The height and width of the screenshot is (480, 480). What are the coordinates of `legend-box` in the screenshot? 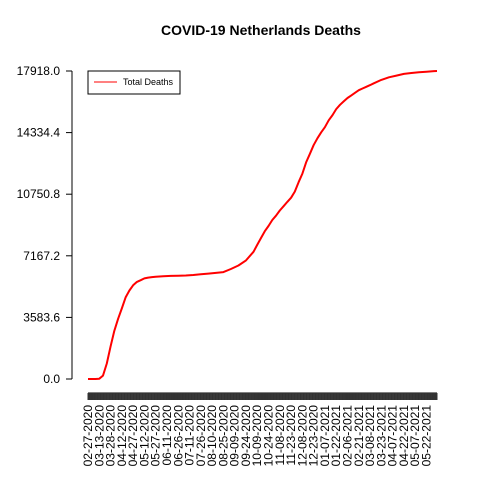 It's located at (134, 82).